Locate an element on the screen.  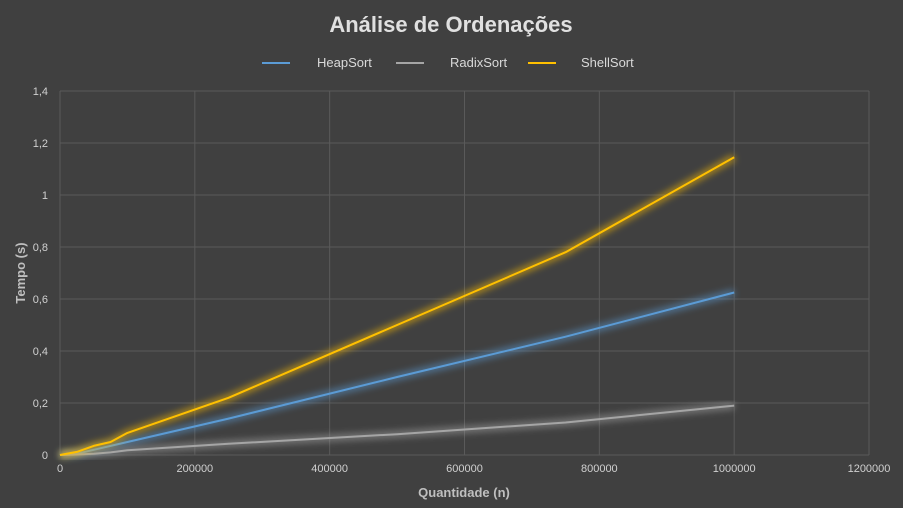
chart-title: Análise de Ordenações is located at coordinates (450, 24).